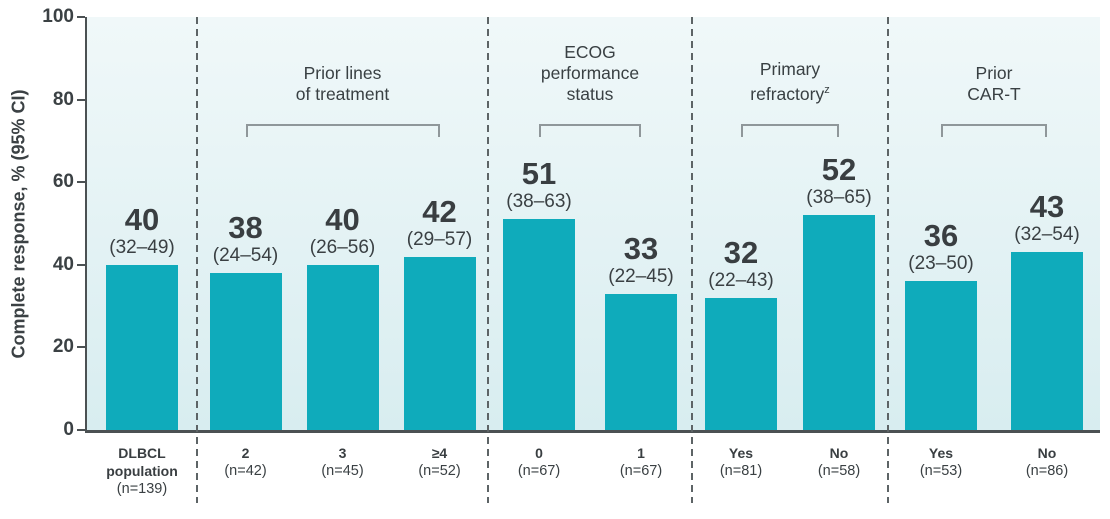 The image size is (1110, 519). What do you see at coordinates (790, 81) in the screenshot?
I see `group-header: Primary refractoryz` at bounding box center [790, 81].